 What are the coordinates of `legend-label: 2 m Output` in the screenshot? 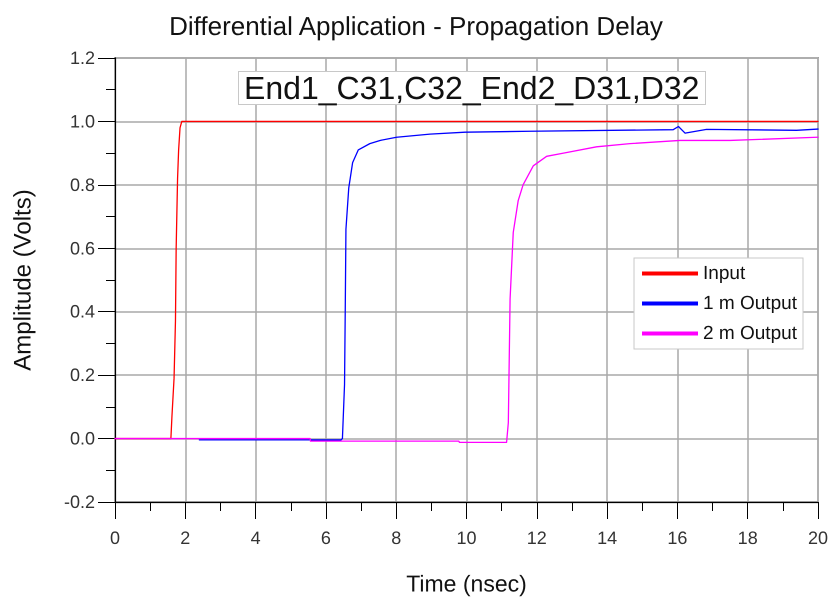 It's located at (750, 333).